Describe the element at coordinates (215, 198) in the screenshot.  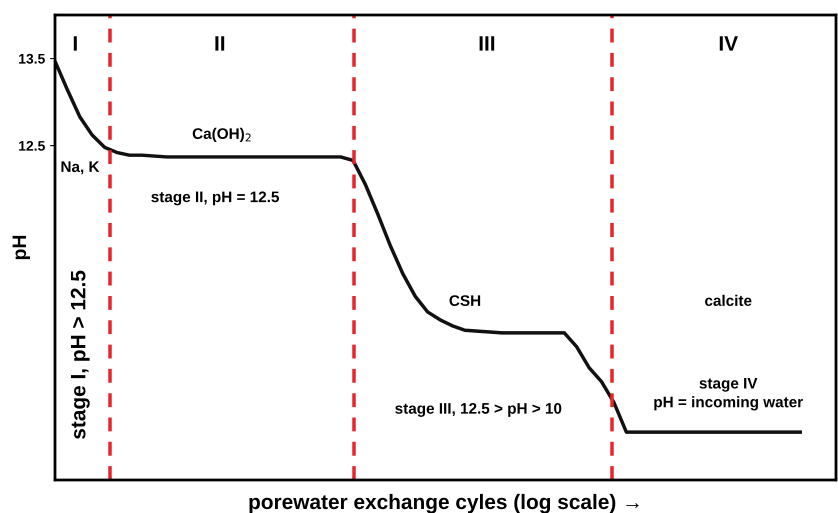
I see `annotation: stage II, pH = 12.5` at that location.